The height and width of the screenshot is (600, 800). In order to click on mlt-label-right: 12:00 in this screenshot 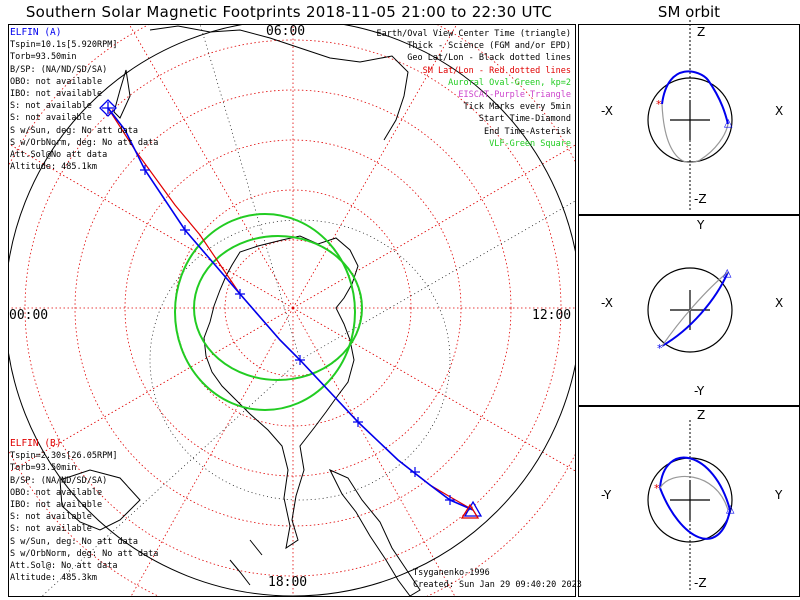, I will do `click(552, 315)`.